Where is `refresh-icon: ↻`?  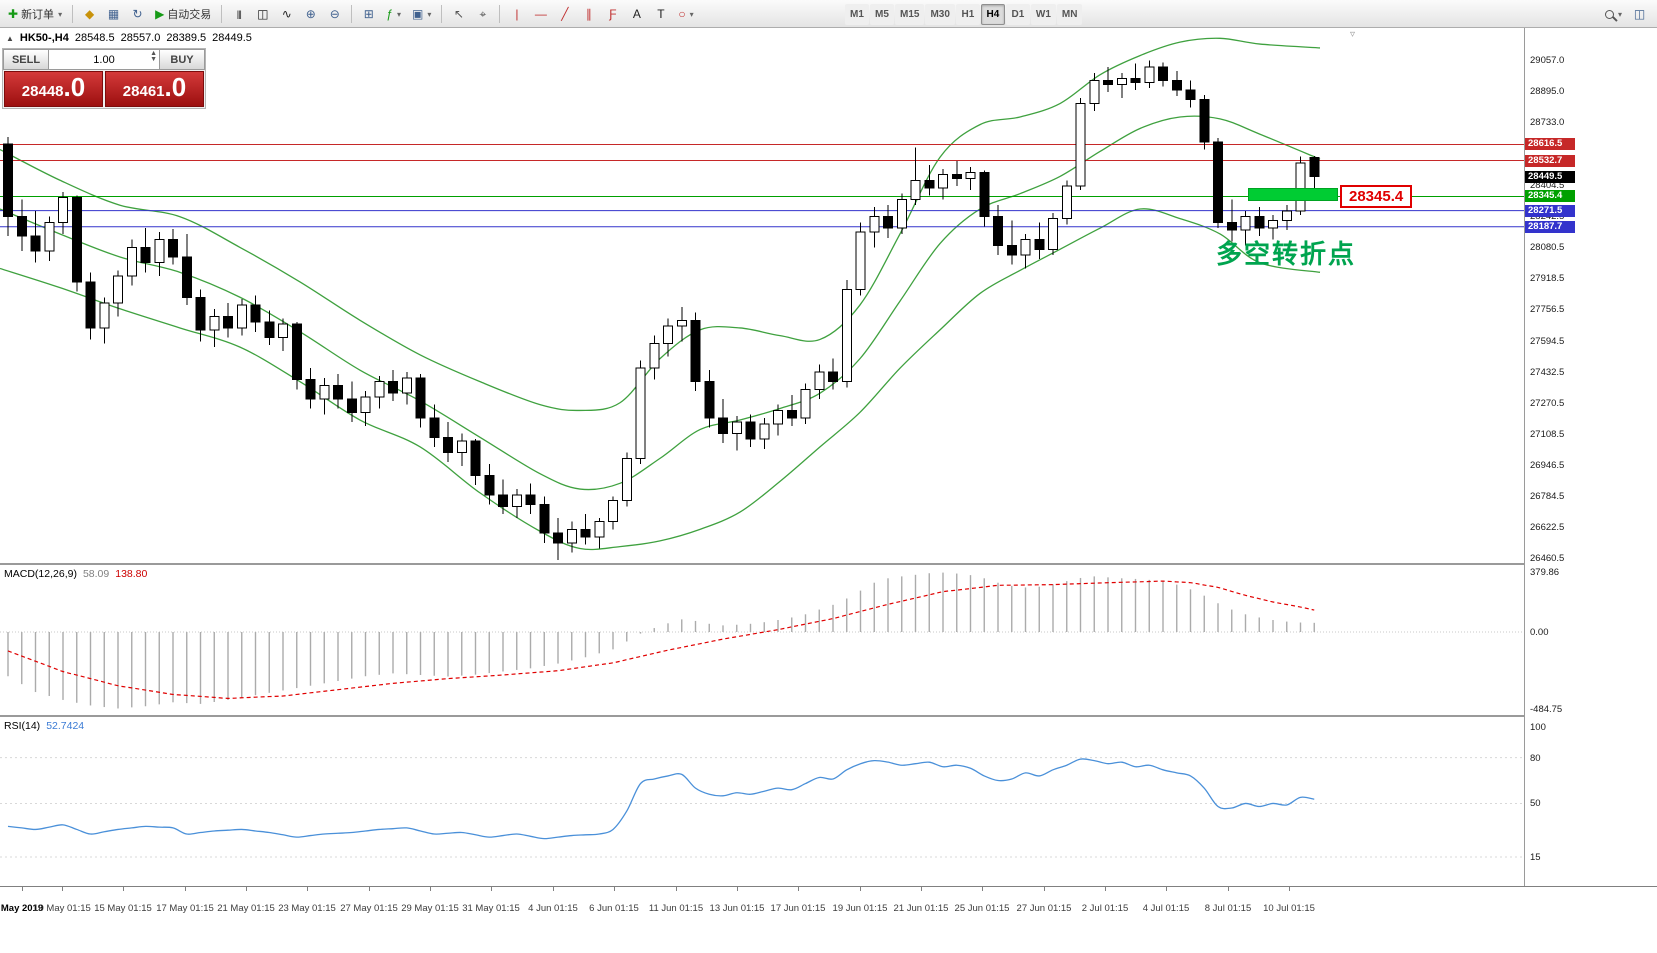
refresh-icon: ↻ is located at coordinates (137, 14).